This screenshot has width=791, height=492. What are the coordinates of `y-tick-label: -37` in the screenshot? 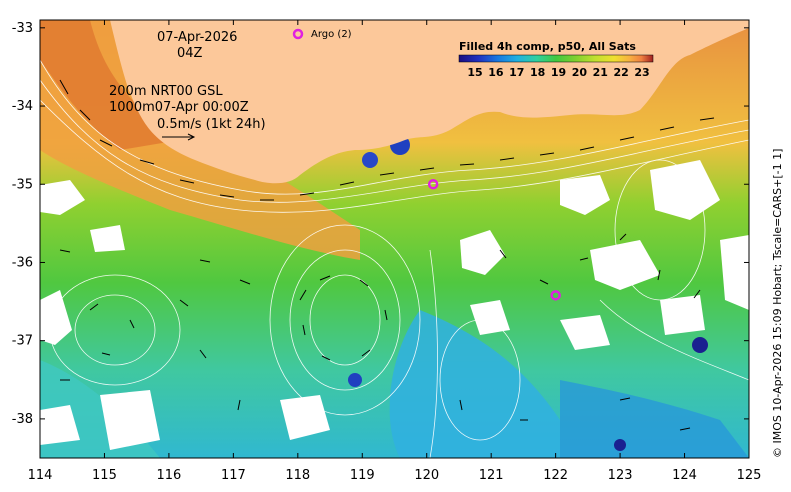 It's located at (22, 341).